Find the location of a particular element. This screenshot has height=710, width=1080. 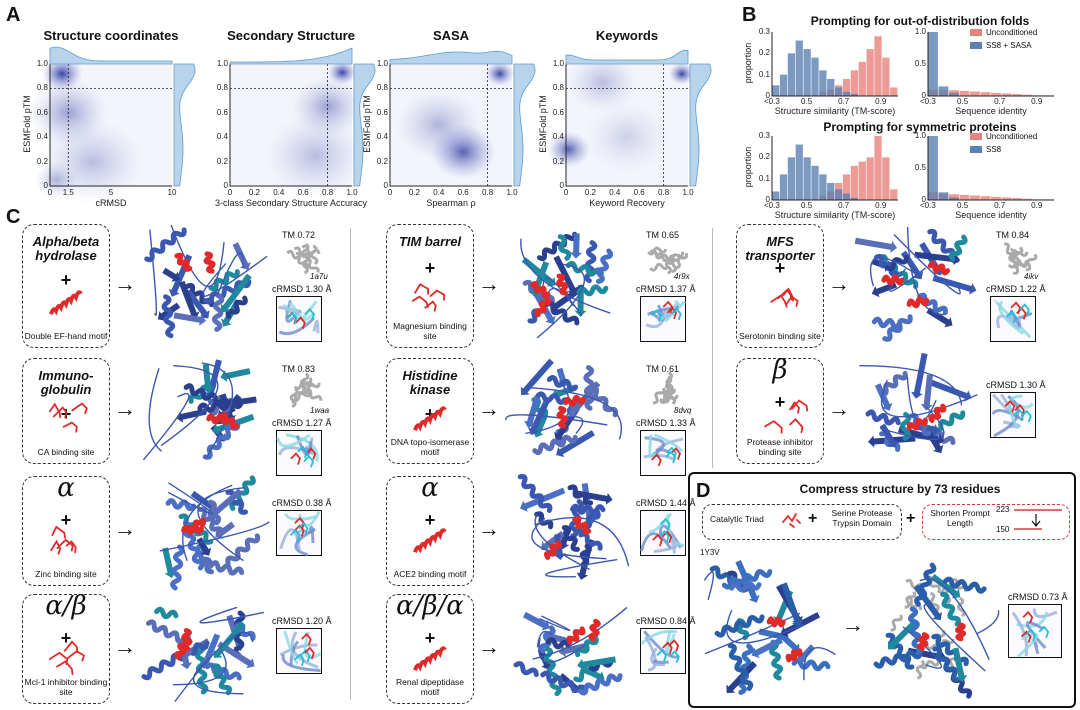

x-tick-label: 0.6 is located at coordinates (303, 192).